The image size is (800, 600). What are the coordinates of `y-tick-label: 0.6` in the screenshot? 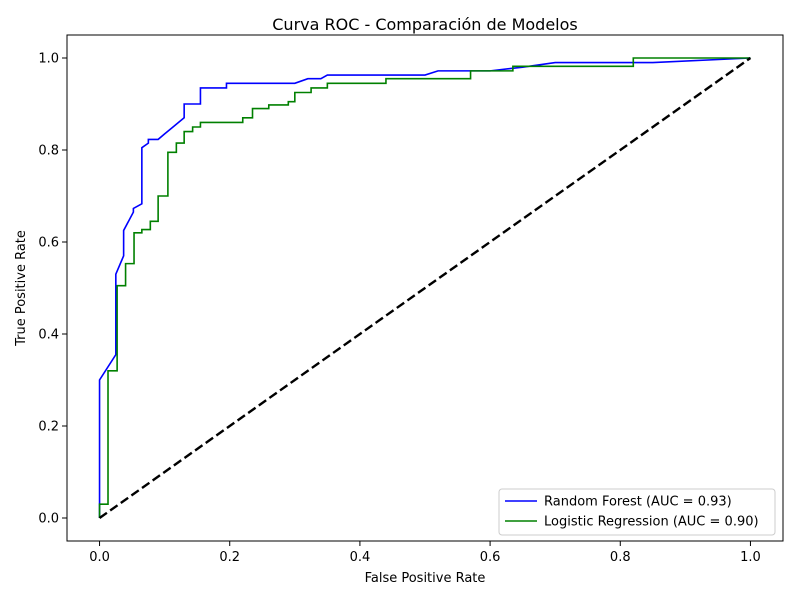 It's located at (48, 243).